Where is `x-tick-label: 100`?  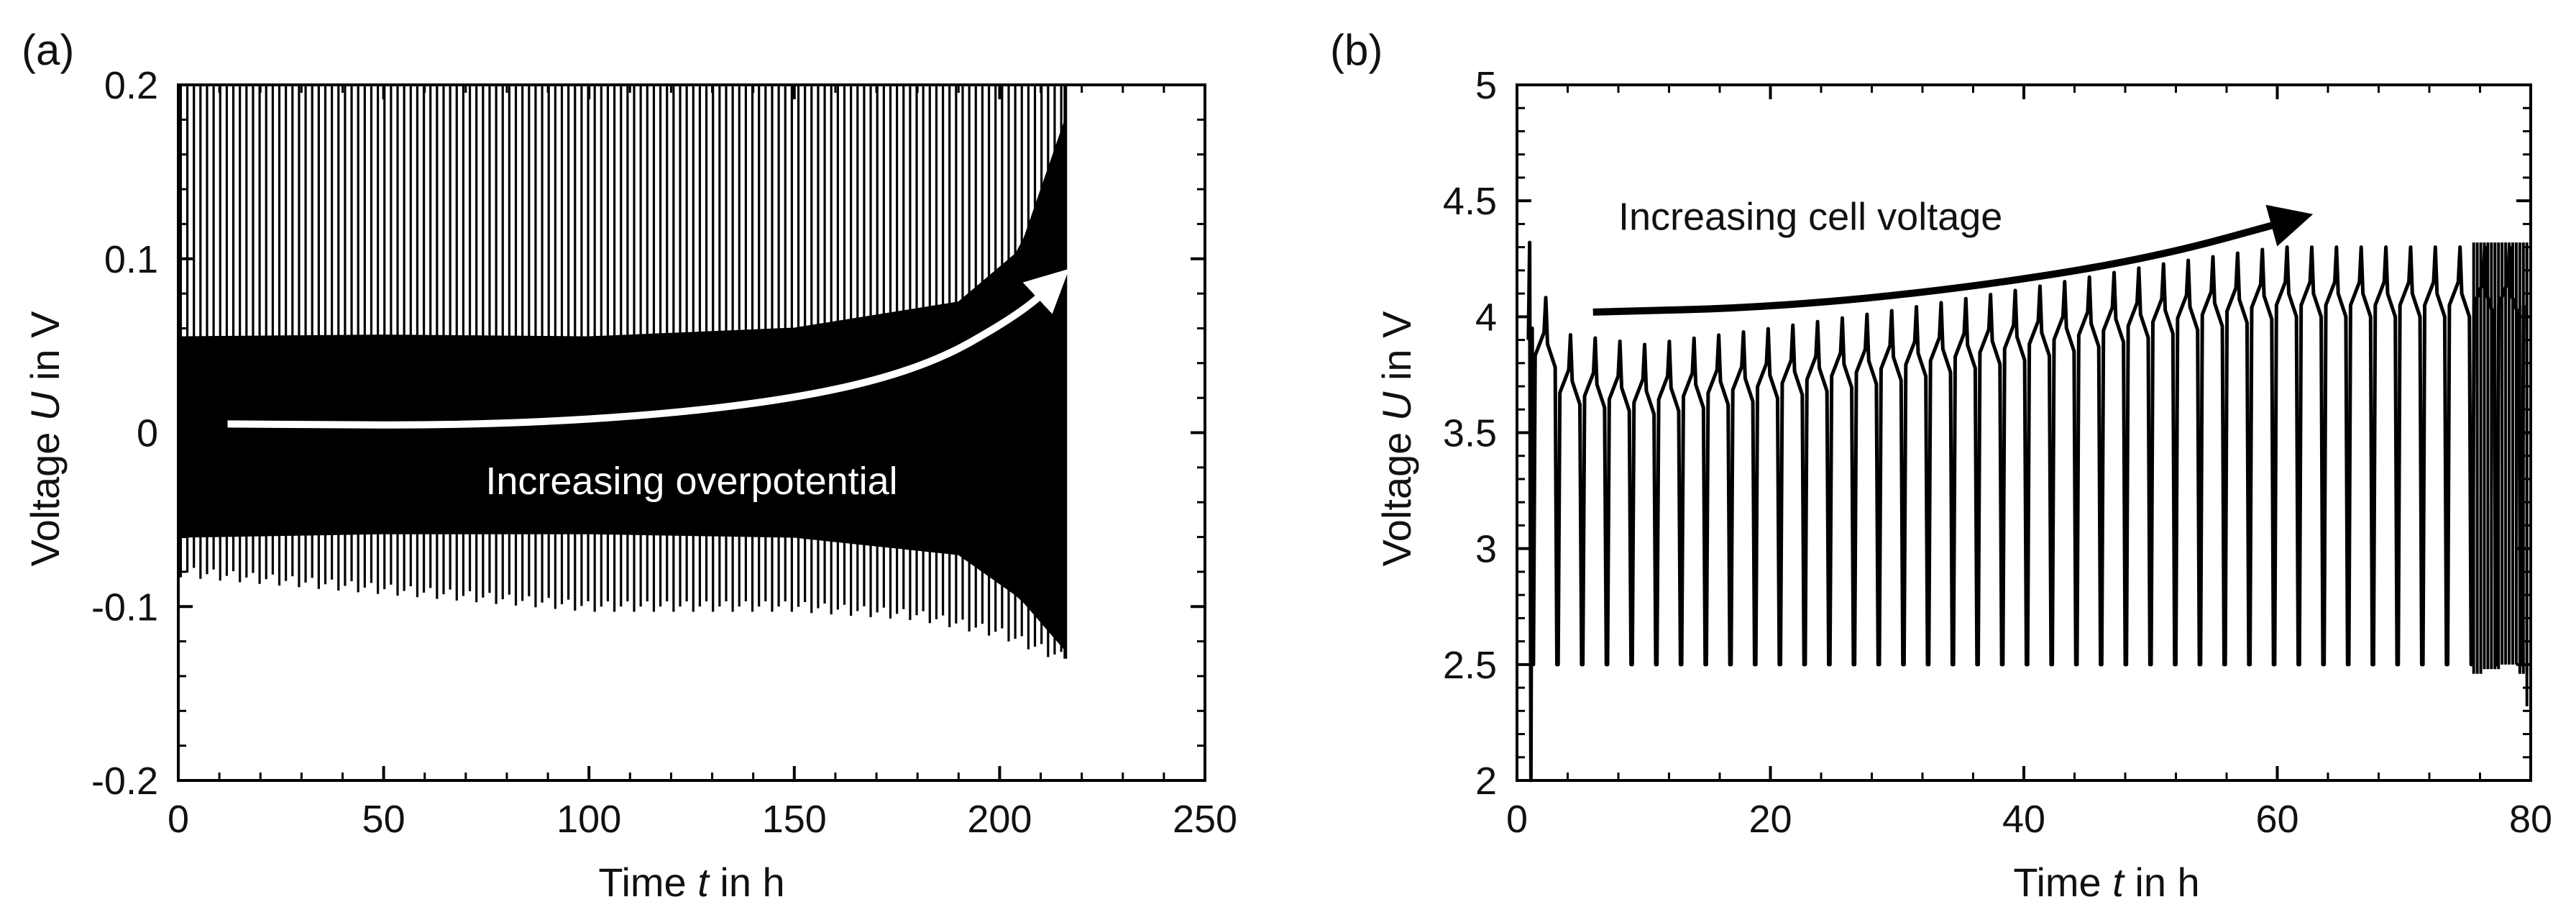
x-tick-label: 100 is located at coordinates (588, 819).